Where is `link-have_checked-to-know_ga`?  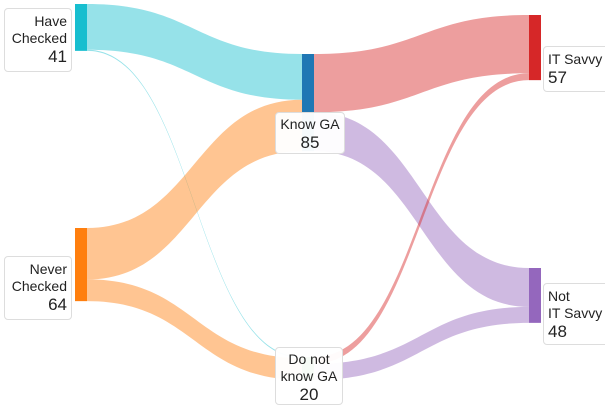
link-have_checked-to-know_ga is located at coordinates (194, 52).